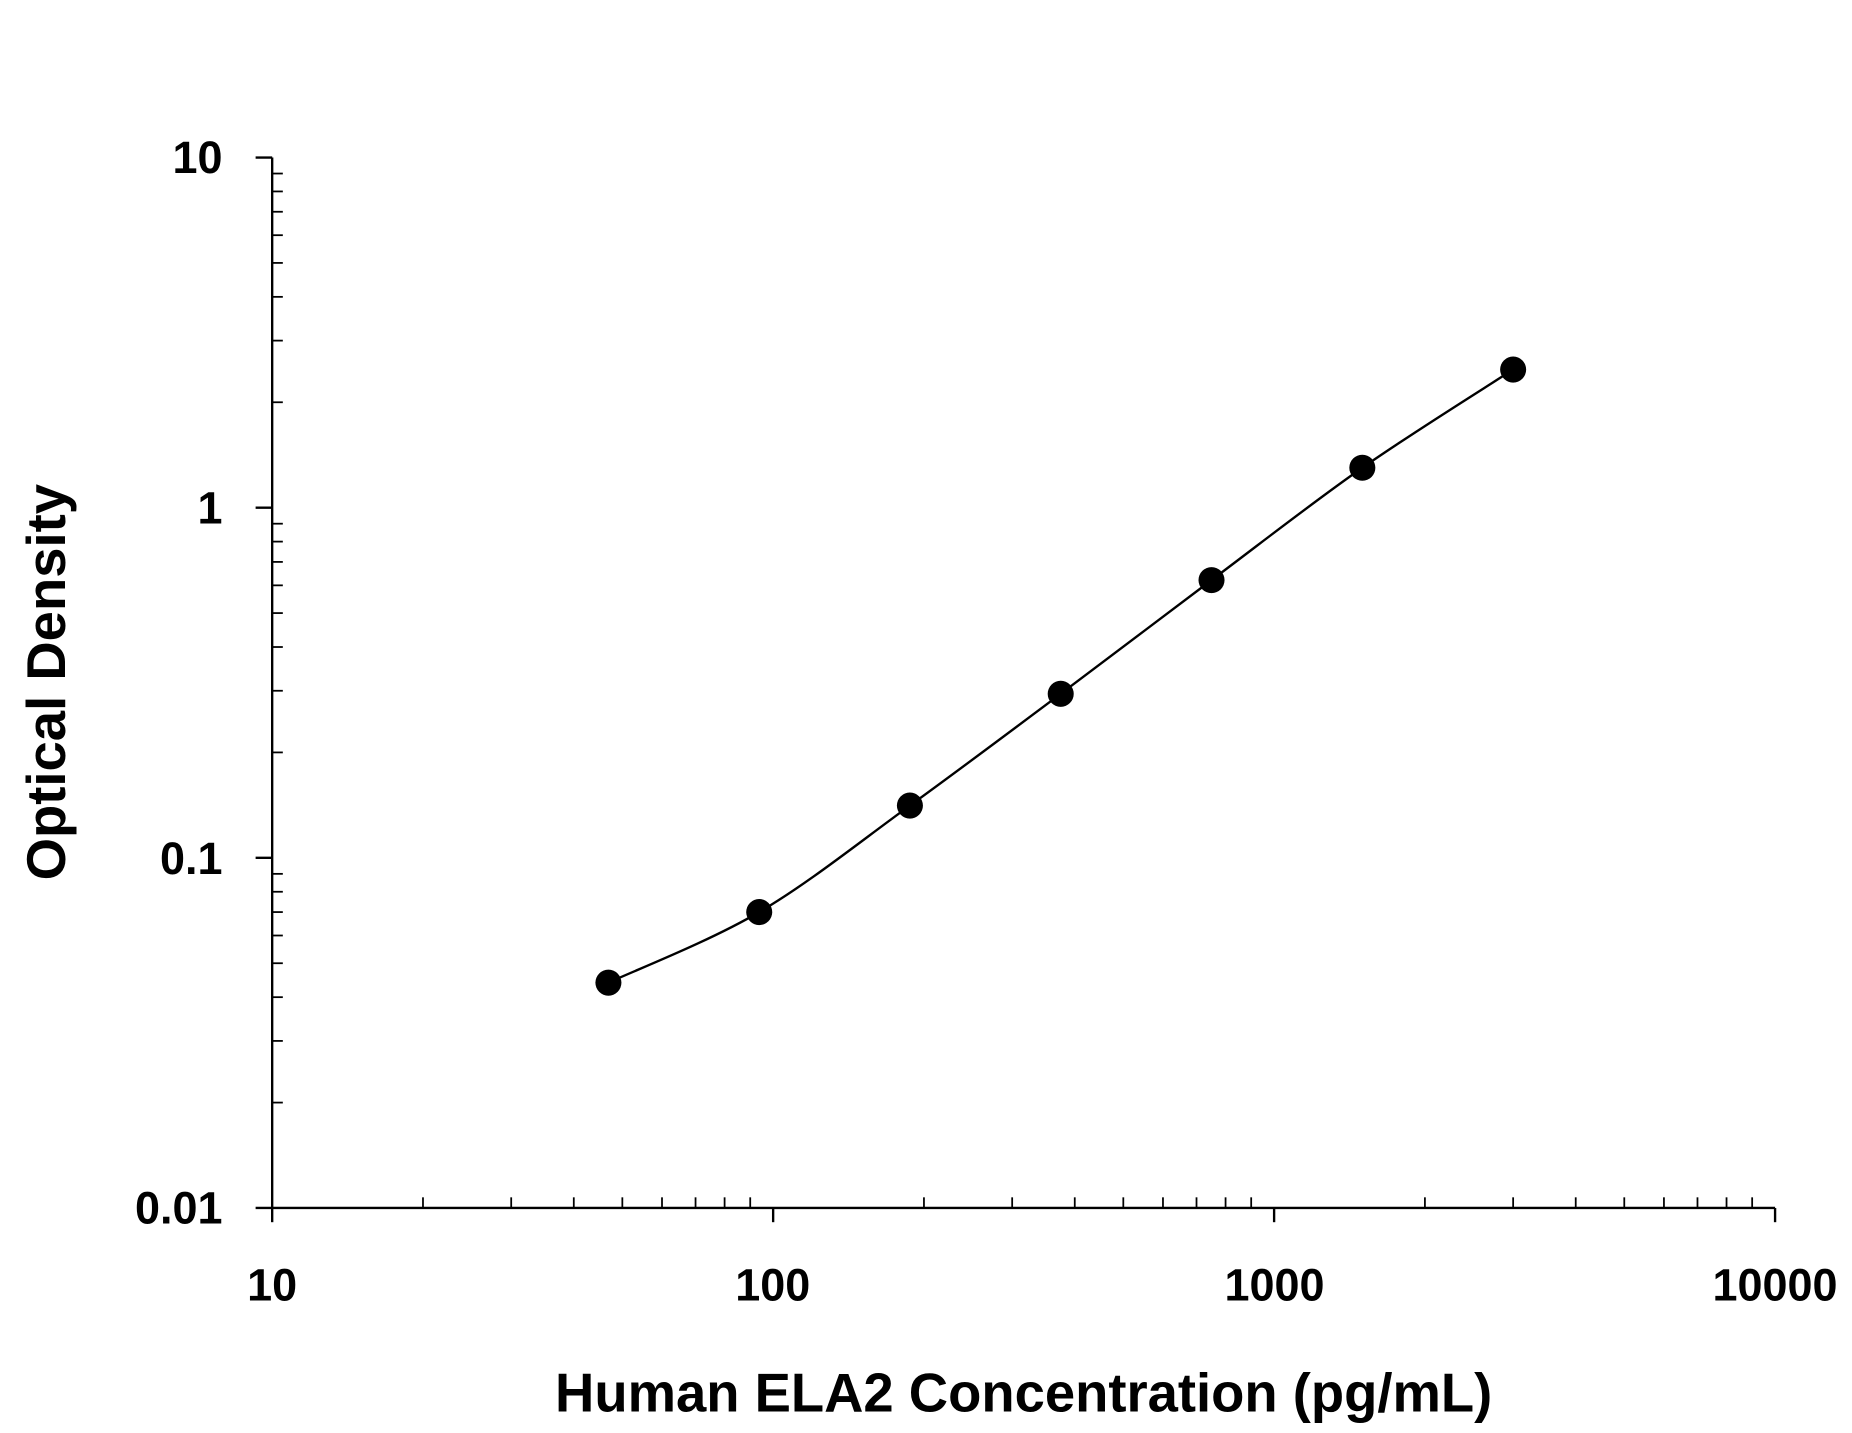 This screenshot has width=1852, height=1433. Describe the element at coordinates (46, 682) in the screenshot. I see `y-axis-label: Optical Density` at that location.